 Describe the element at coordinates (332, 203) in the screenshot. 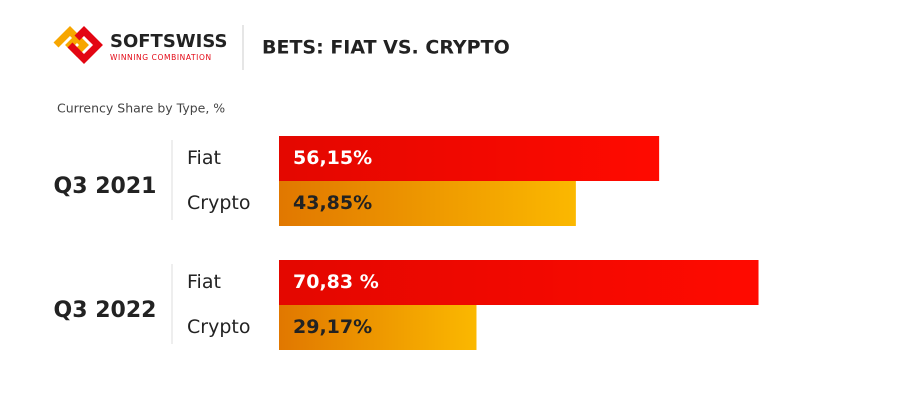

I see `value-label: 43,85%` at that location.